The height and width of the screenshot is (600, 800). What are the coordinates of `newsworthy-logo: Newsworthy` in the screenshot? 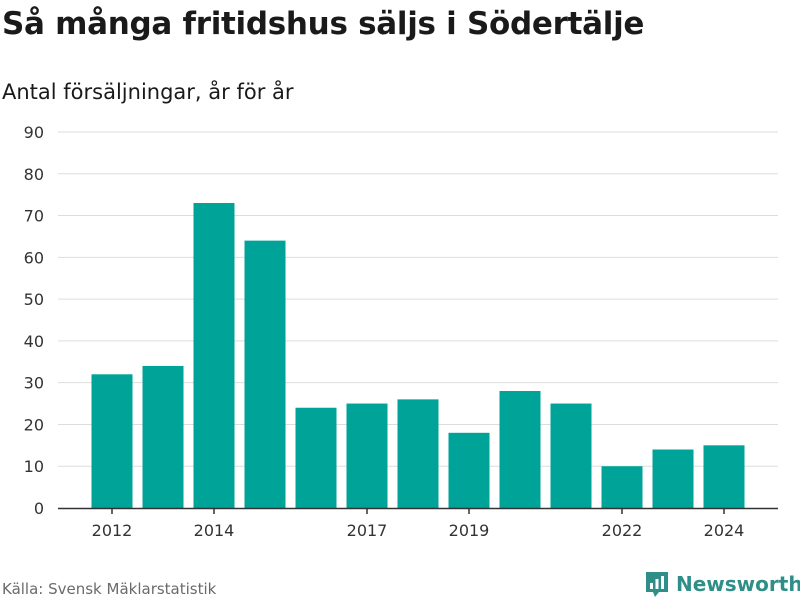 It's located at (722, 584).